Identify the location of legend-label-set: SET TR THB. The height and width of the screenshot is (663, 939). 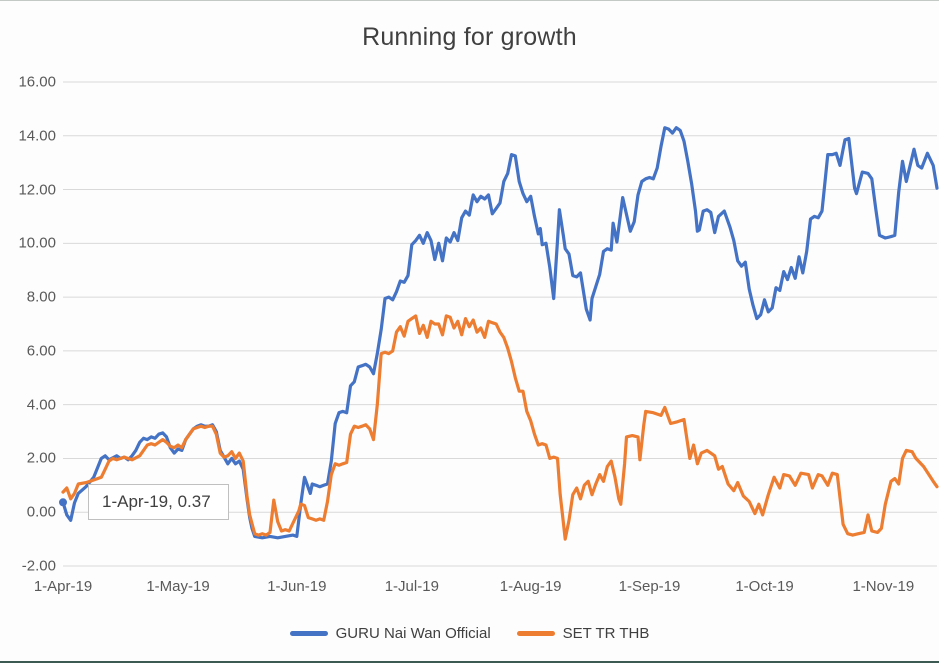
(606, 633).